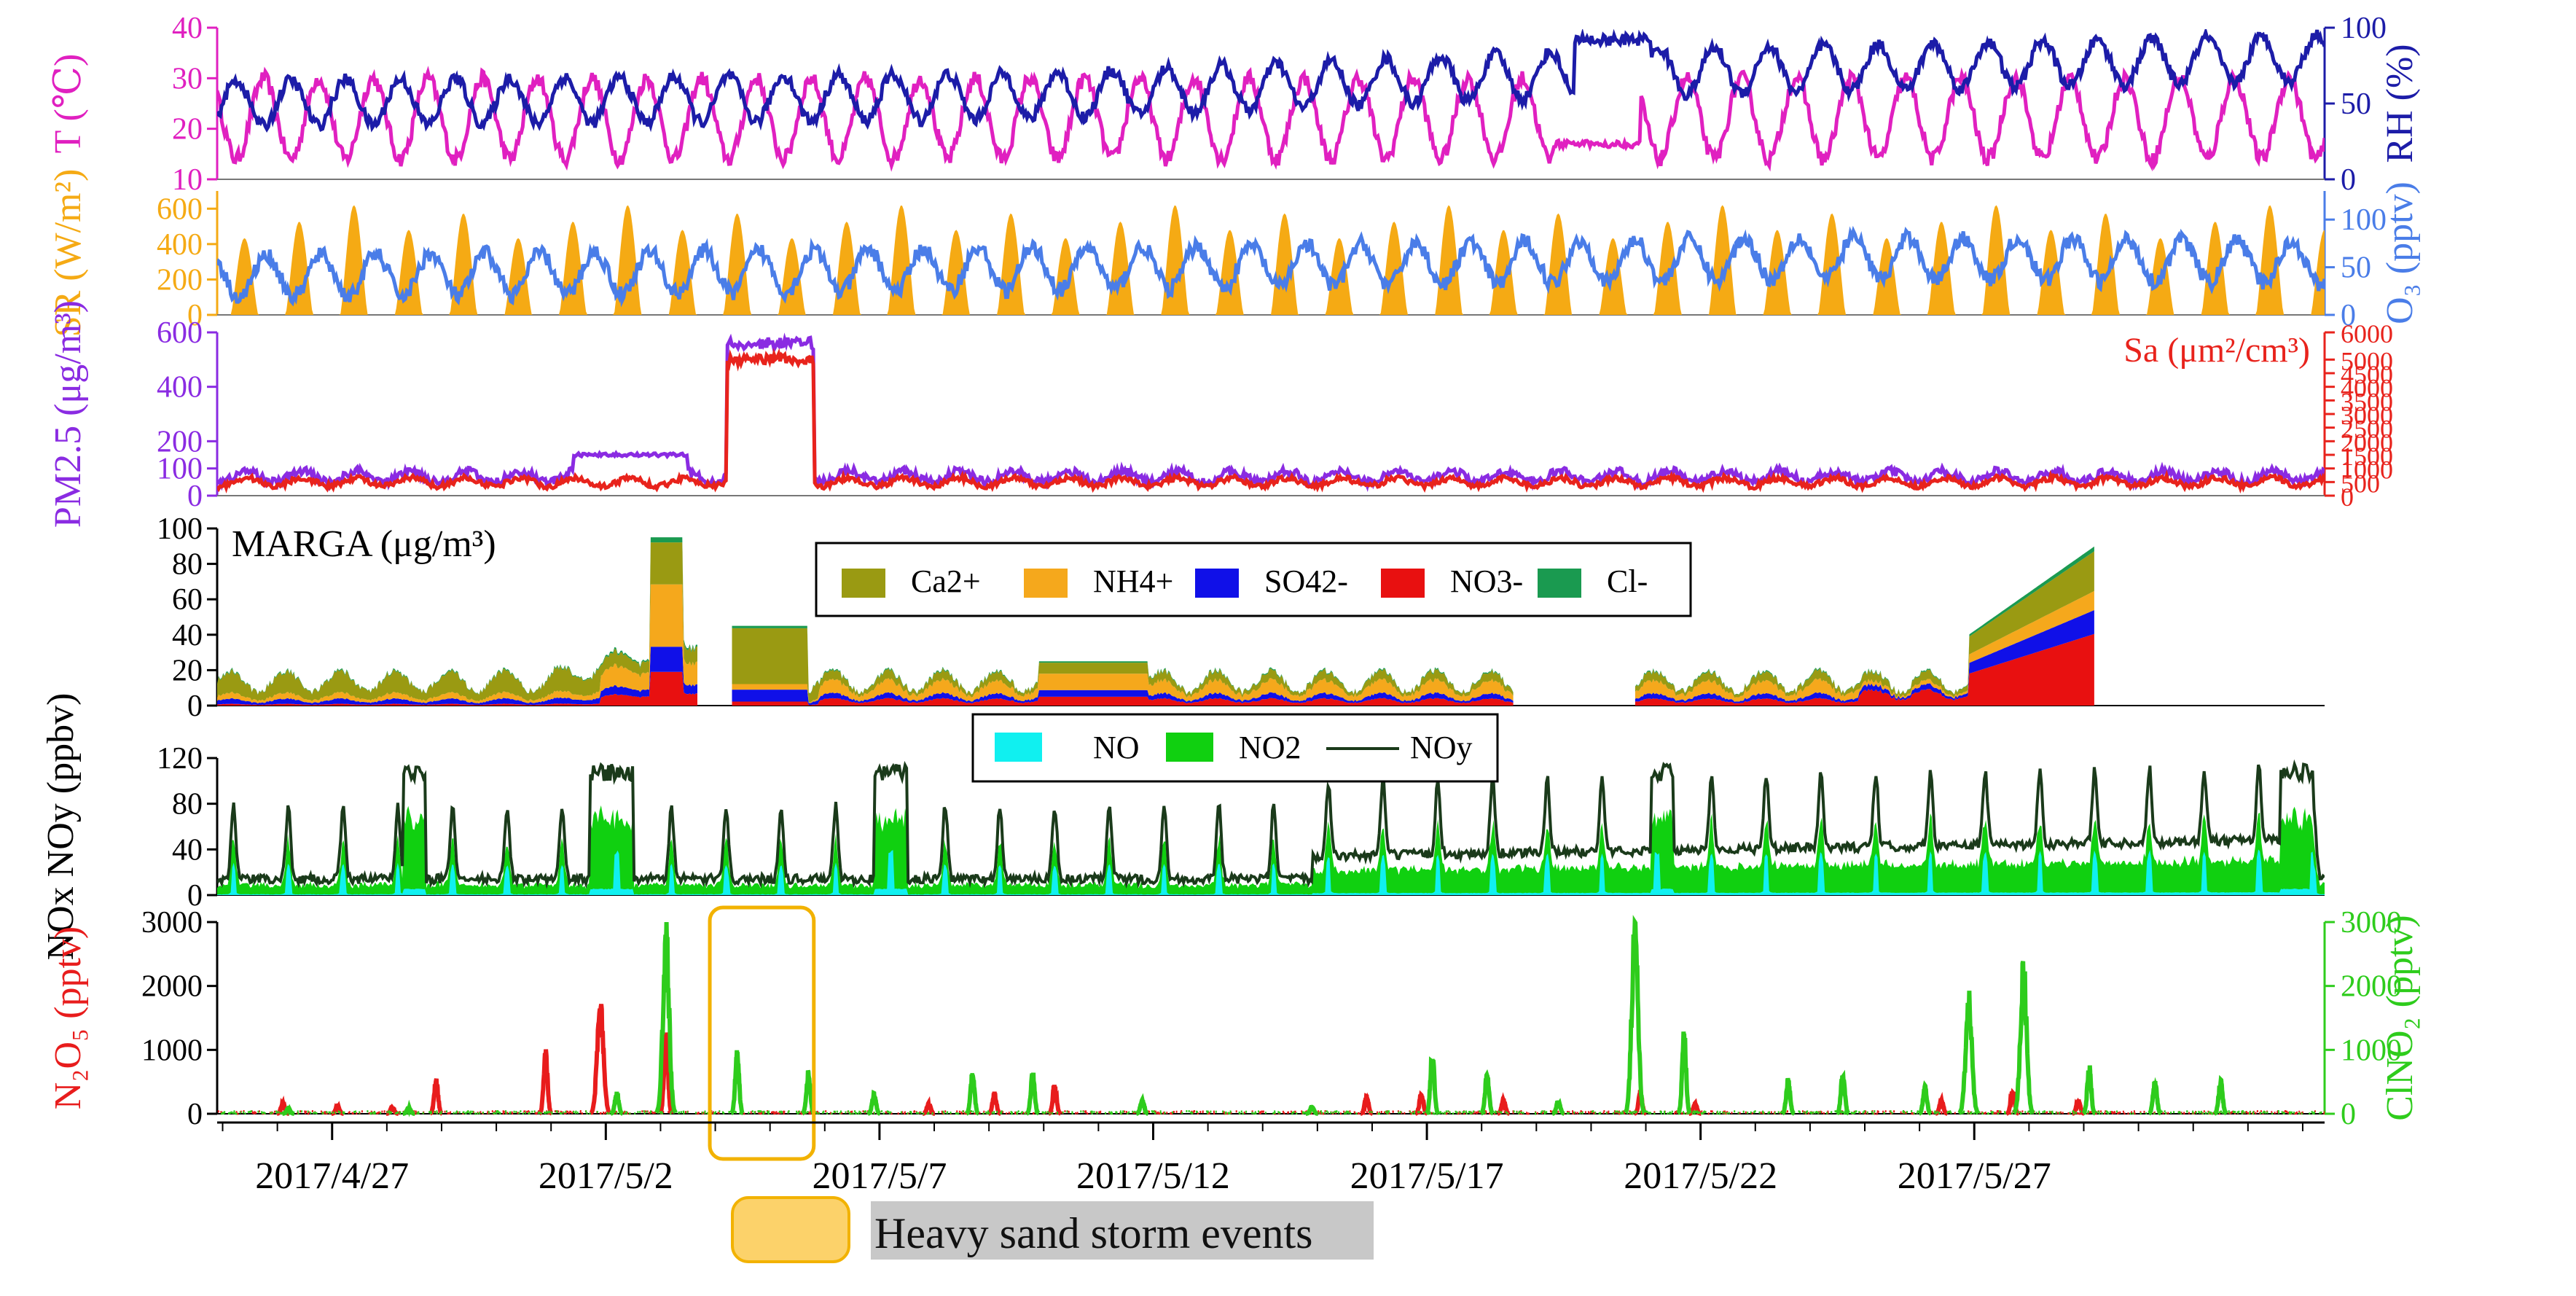 This screenshot has height=1296, width=2576. What do you see at coordinates (187, 600) in the screenshot?
I see `left-tick-label: 60` at bounding box center [187, 600].